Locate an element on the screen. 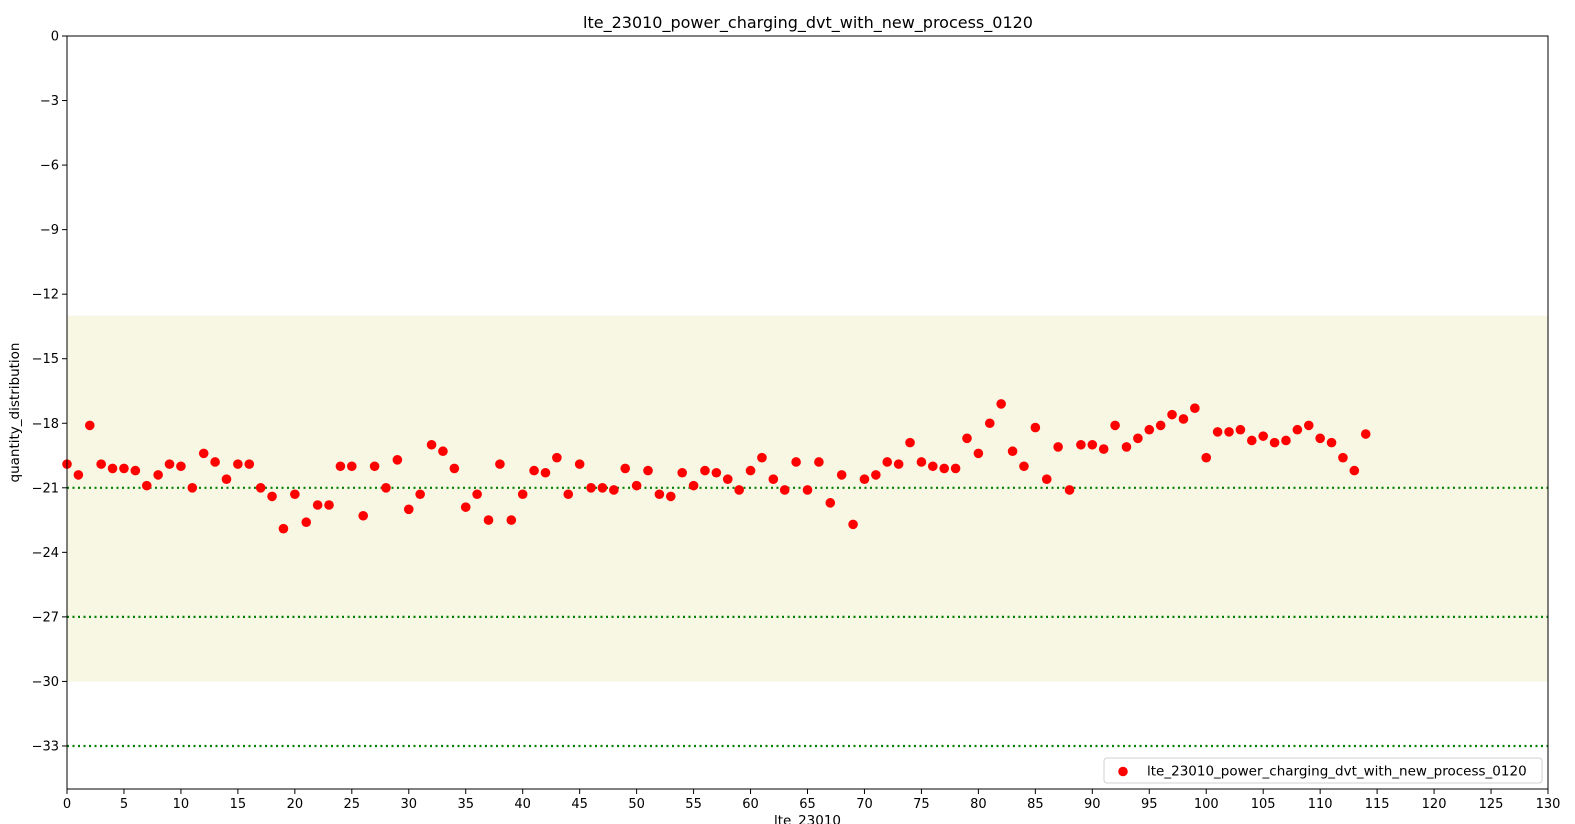 The width and height of the screenshot is (1575, 824). y-tick-label: −6 is located at coordinates (49, 166).